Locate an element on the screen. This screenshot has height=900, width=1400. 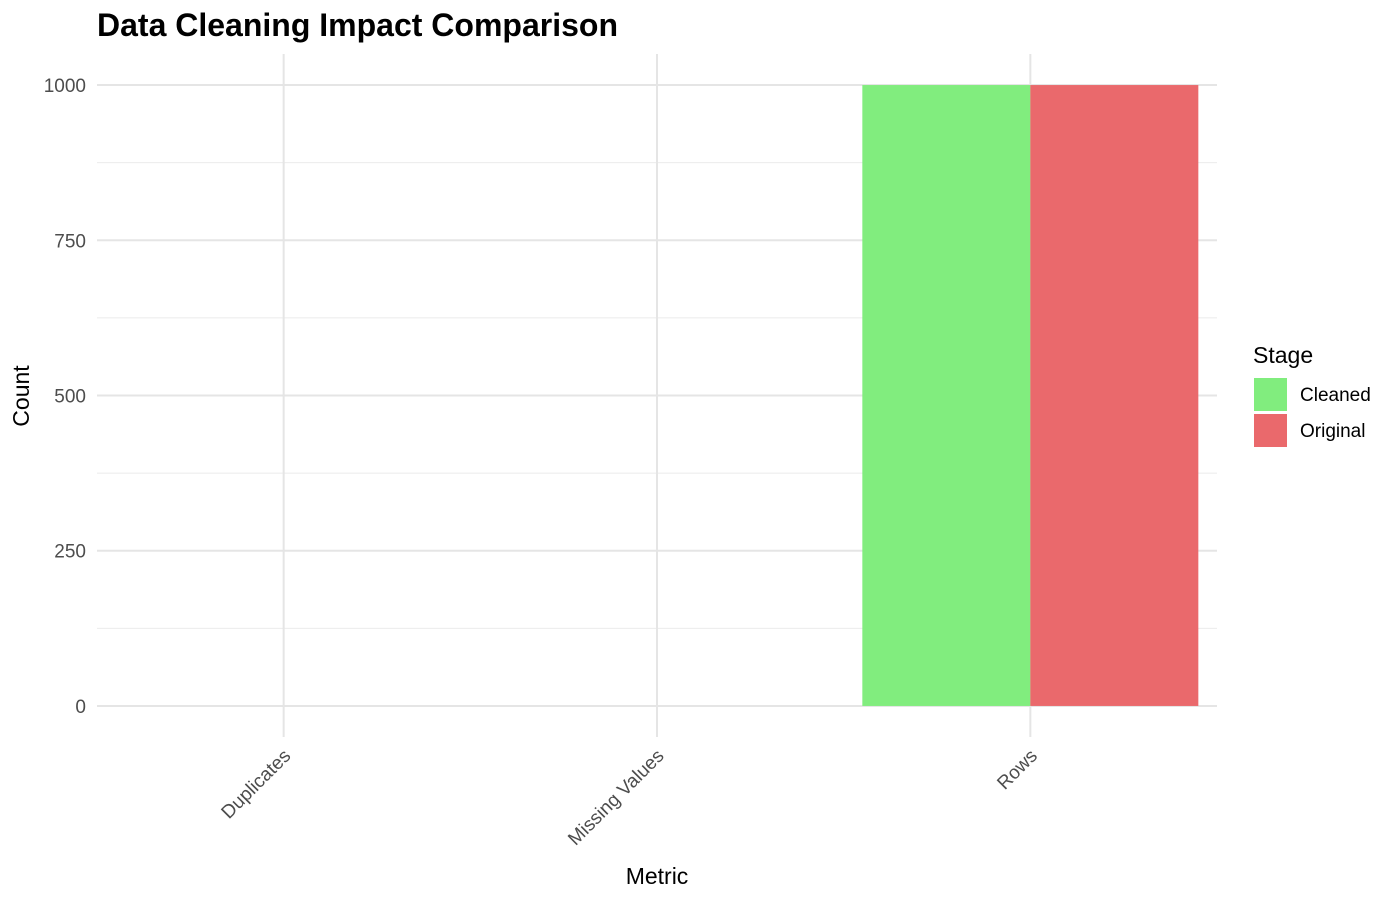
y-axis-title: Count is located at coordinates (21, 396).